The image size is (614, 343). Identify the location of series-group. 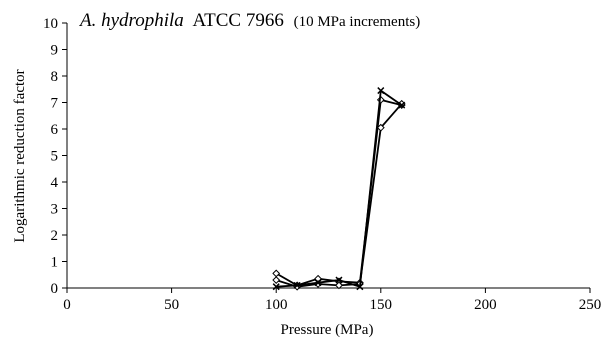
(339, 189).